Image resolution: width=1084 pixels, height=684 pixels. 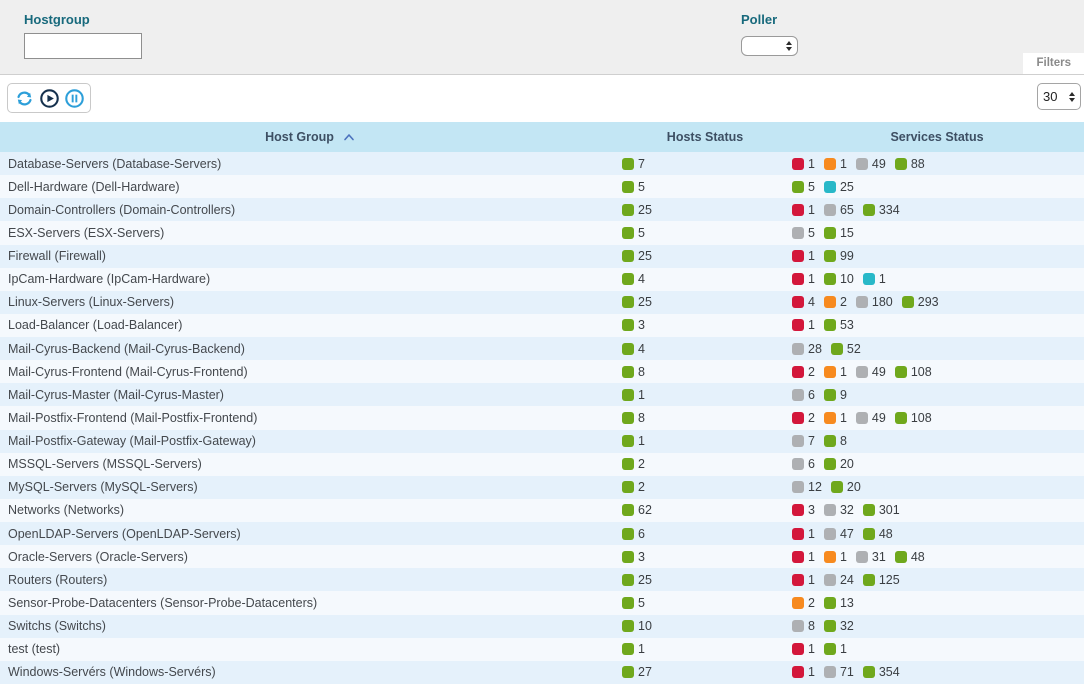 I want to click on status-count-critical: 3, so click(x=803, y=510).